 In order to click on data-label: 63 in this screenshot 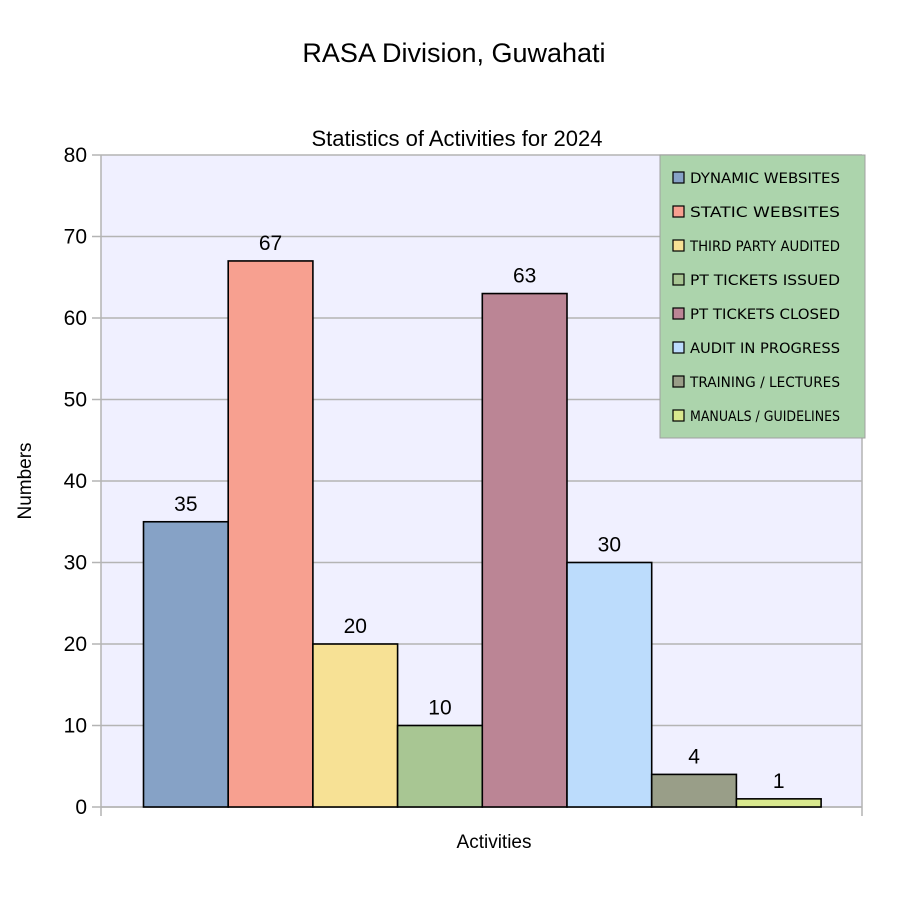, I will do `click(524, 276)`.